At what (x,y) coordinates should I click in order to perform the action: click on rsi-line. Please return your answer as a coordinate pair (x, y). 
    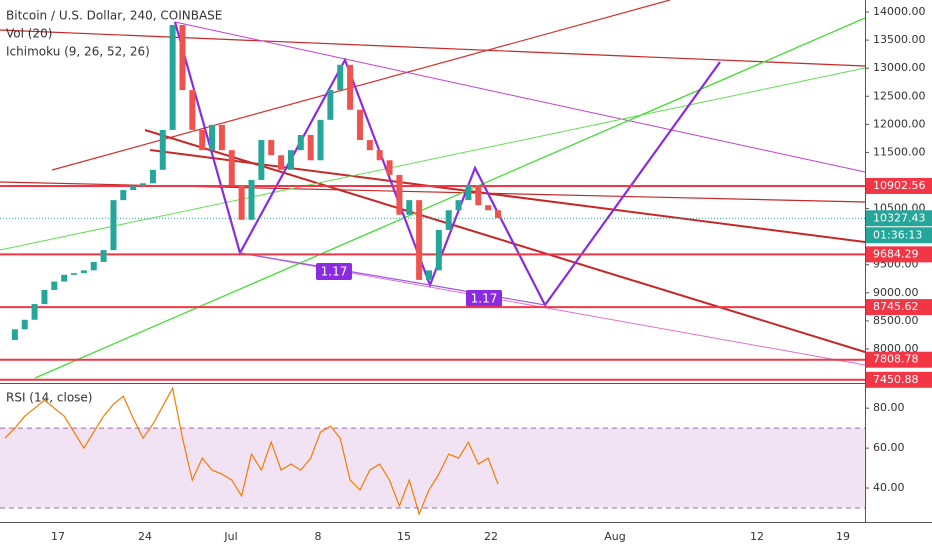
    Looking at the image, I should click on (251, 451).